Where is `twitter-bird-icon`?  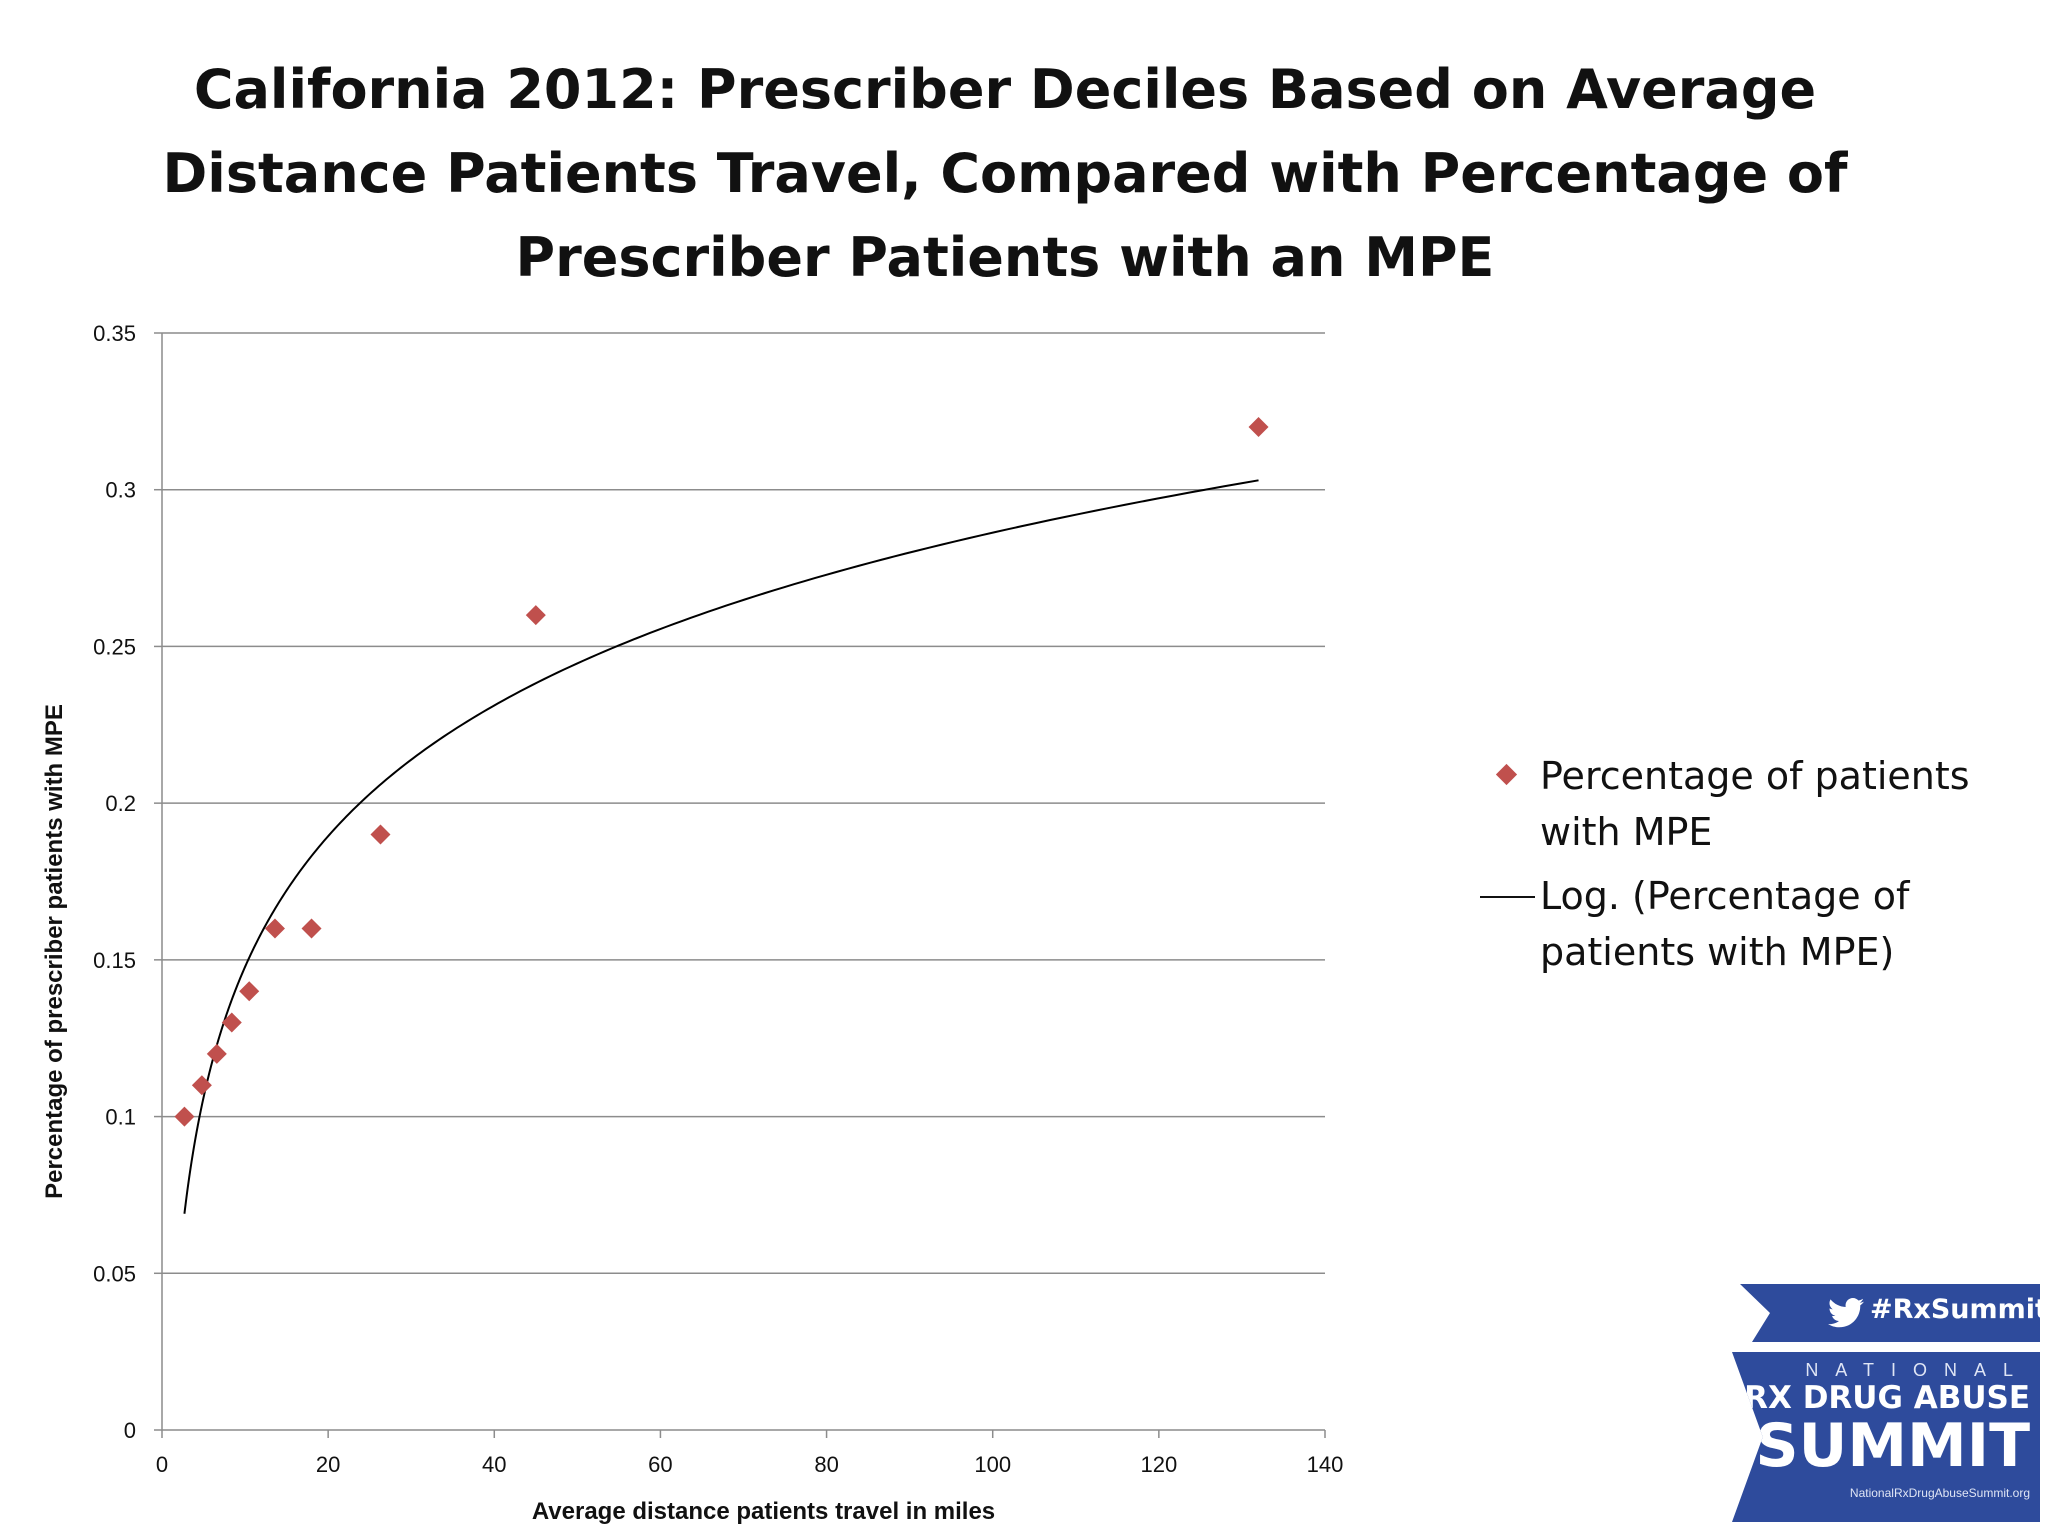 twitter-bird-icon is located at coordinates (1846, 1313).